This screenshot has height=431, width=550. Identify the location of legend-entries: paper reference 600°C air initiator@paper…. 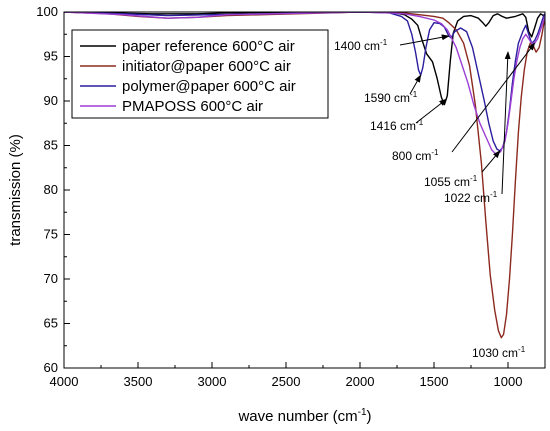
(188, 76).